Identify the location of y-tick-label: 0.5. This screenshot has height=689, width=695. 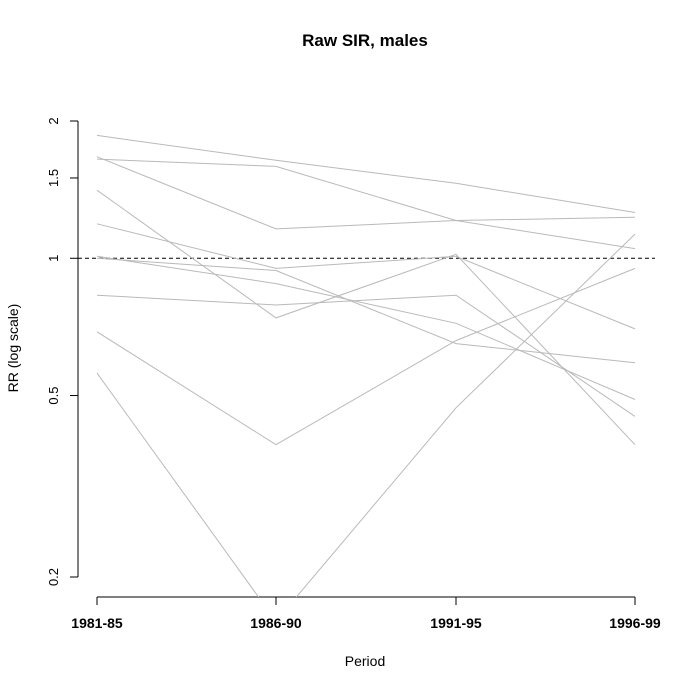
(53, 396).